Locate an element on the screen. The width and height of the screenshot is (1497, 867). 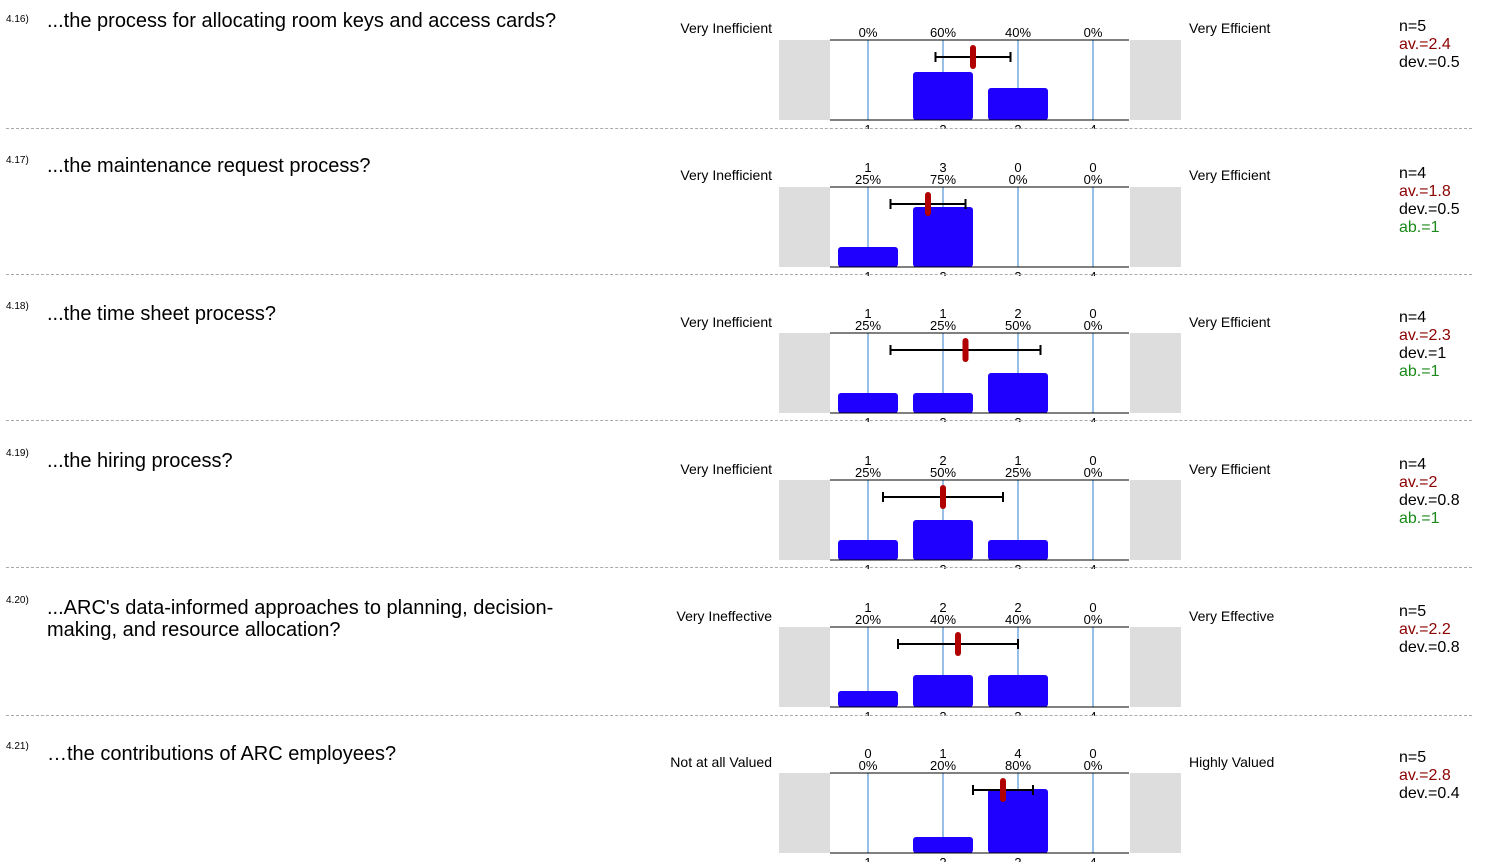
stats-panel: n=5 av.=2.2 dev.=0.8 is located at coordinates (1429, 630).